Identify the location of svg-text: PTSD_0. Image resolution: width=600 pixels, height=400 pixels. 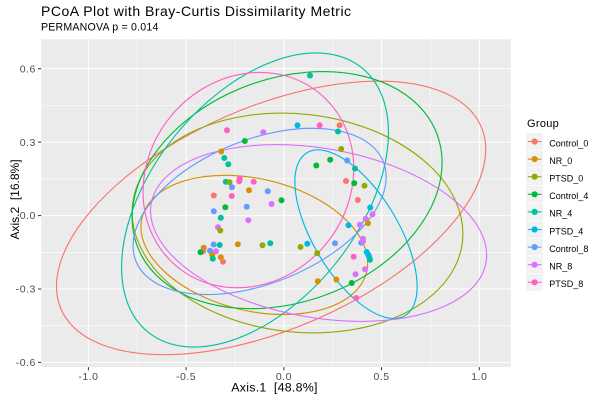
(566, 179).